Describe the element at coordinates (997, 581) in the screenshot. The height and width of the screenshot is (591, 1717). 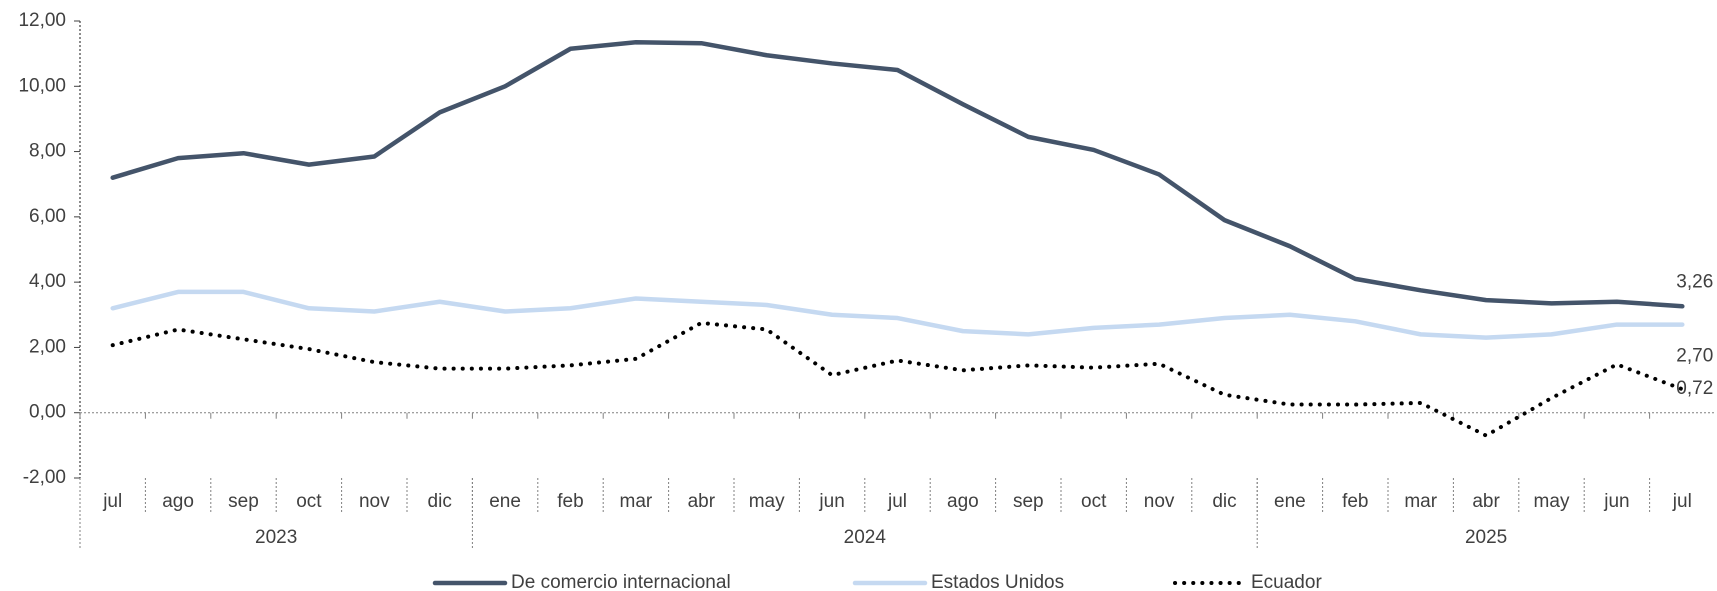
I see `legend-label: Estados Unidos` at that location.